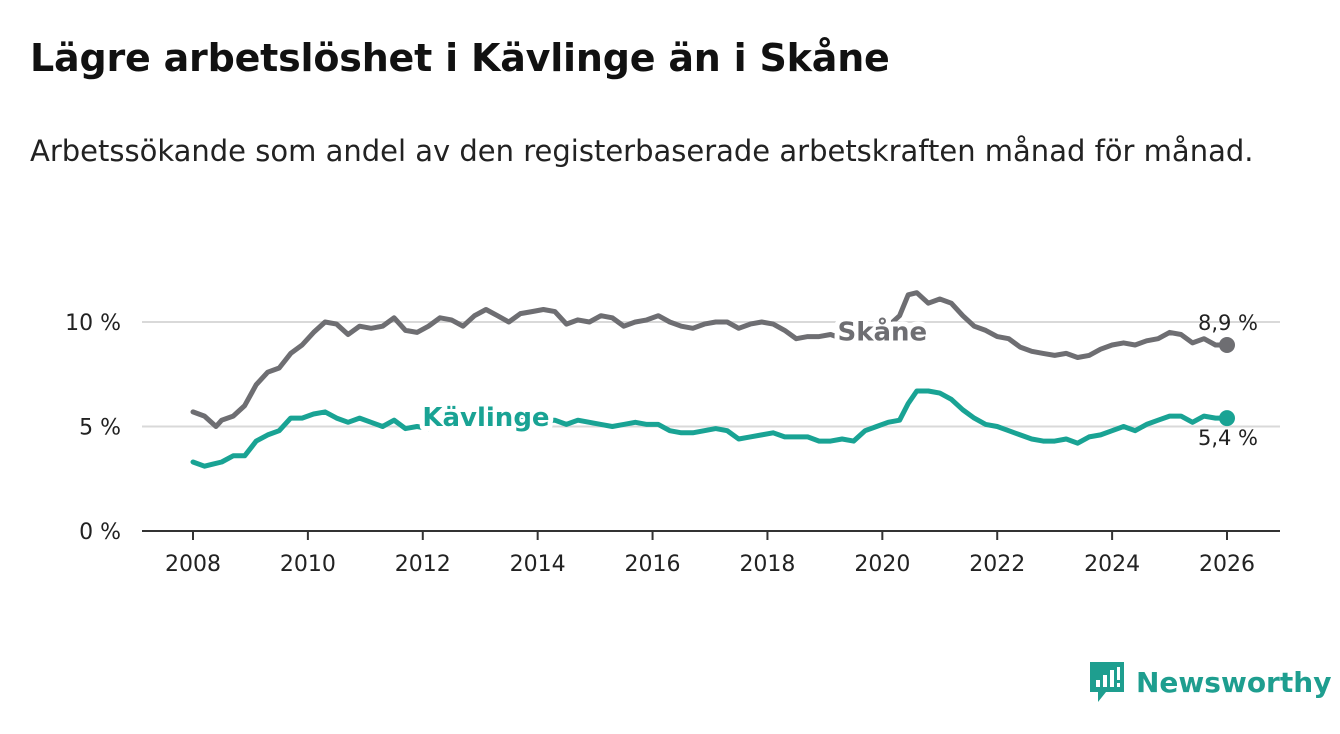 This screenshot has width=1340, height=734. I want to click on y-tick-label: 5 %, so click(100, 428).